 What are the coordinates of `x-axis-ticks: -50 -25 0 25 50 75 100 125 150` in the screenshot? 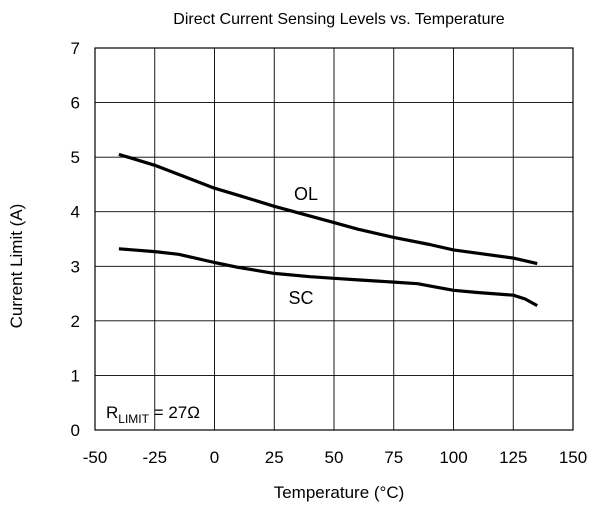 It's located at (335, 457).